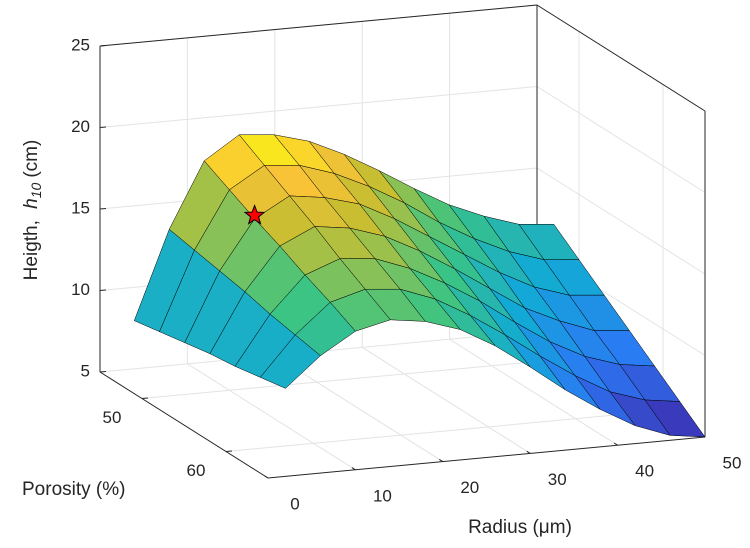 The height and width of the screenshot is (548, 750). What do you see at coordinates (382, 495) in the screenshot?
I see `x-tick-label: 10` at bounding box center [382, 495].